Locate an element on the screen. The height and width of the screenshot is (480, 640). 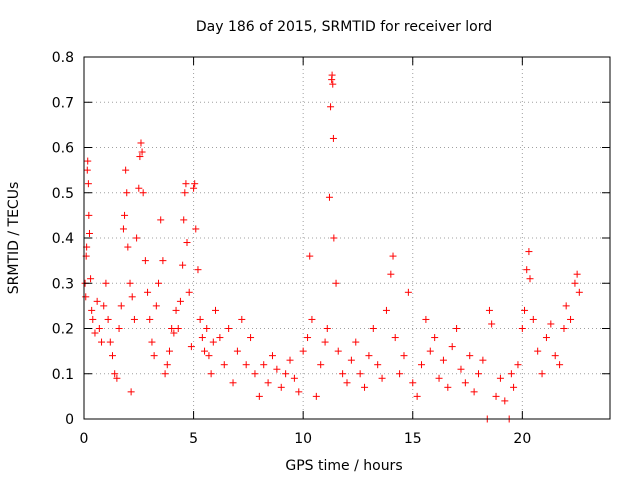
x-tick-label: 0 is located at coordinates (84, 439).